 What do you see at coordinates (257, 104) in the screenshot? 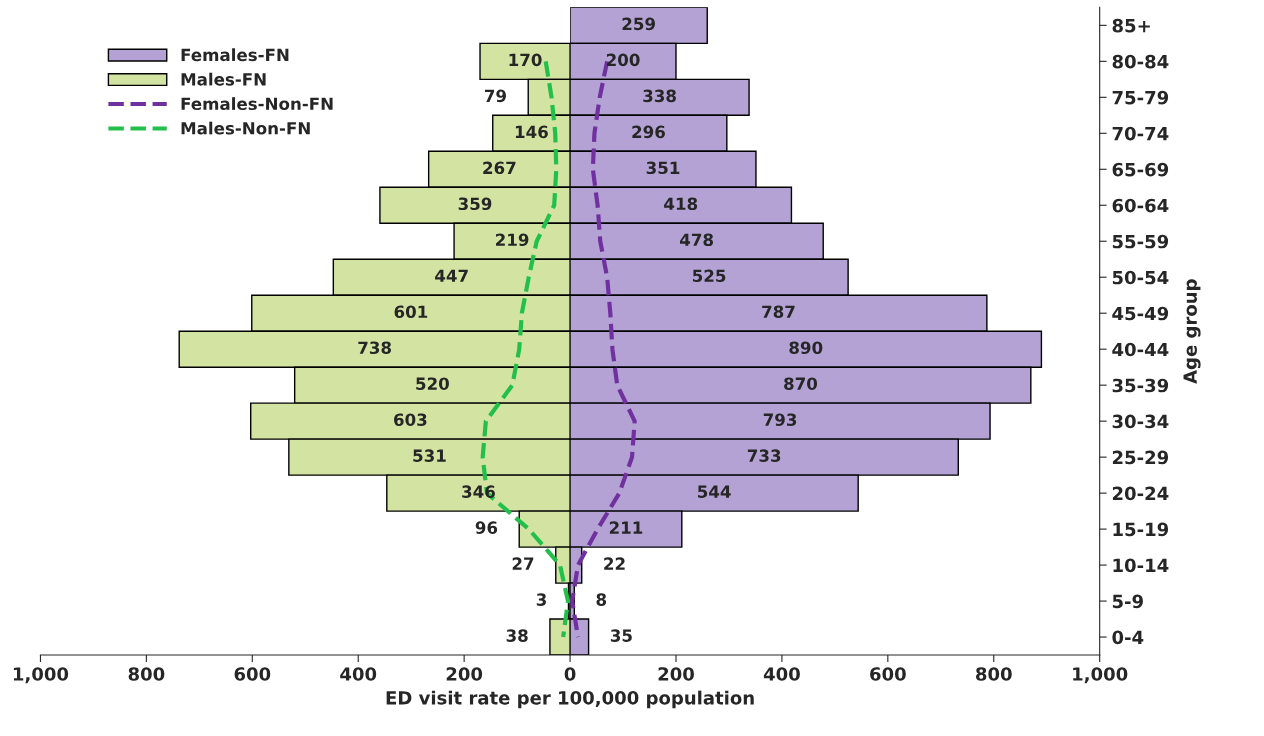
I see `legend-label: Females-Non-FN` at bounding box center [257, 104].